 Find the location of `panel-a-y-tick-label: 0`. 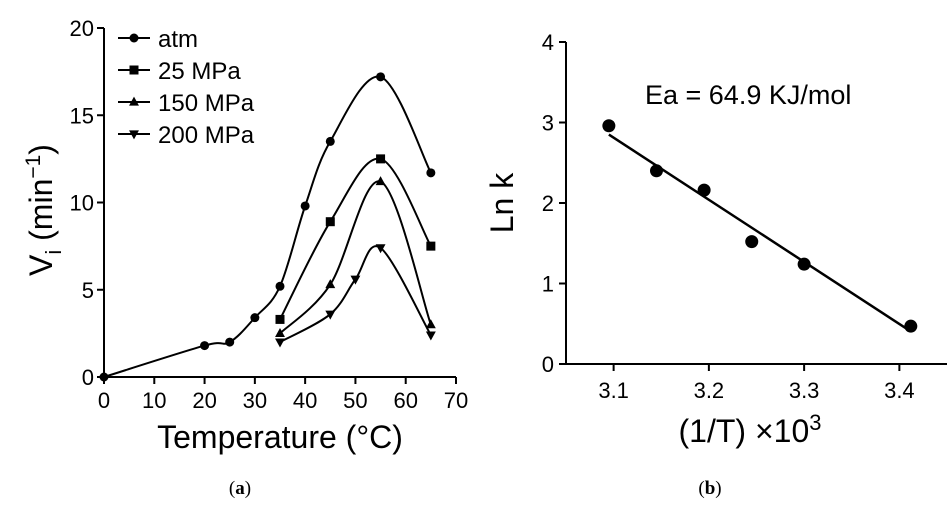

panel-a-y-tick-label: 0 is located at coordinates (88, 377).